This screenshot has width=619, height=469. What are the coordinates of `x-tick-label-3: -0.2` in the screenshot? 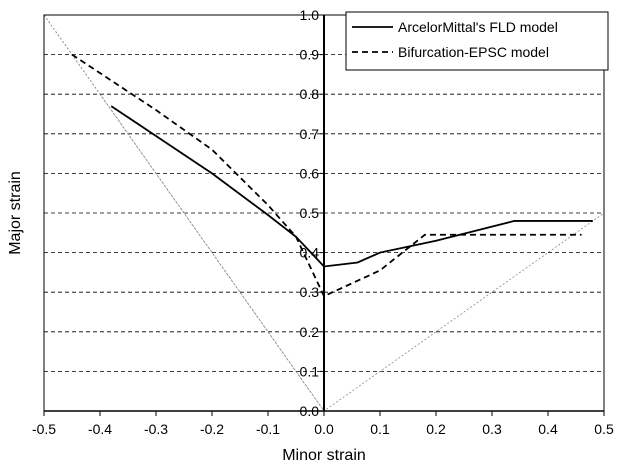 It's located at (212, 429).